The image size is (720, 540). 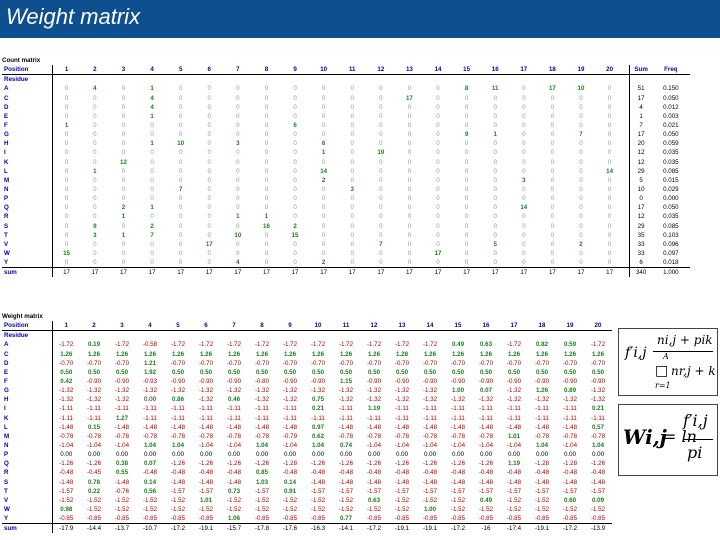 I want to click on weight-cell: 1.92, so click(x=150, y=372).